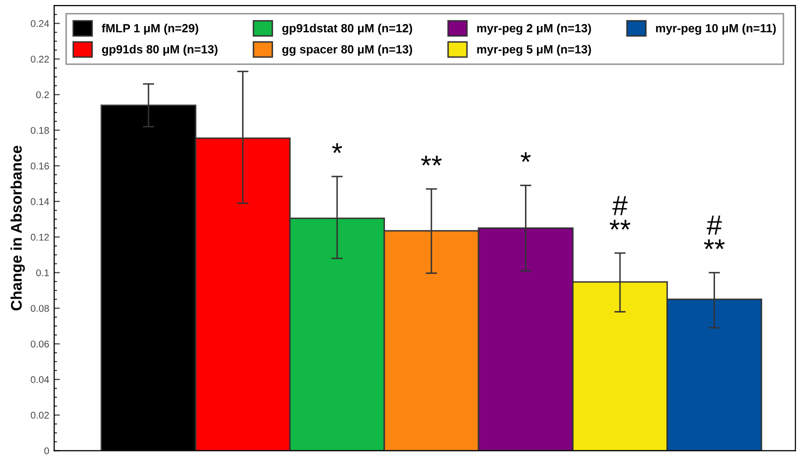 This screenshot has height=467, width=797. Describe the element at coordinates (39, 237) in the screenshot. I see `y-tick-label: 0.12` at that location.